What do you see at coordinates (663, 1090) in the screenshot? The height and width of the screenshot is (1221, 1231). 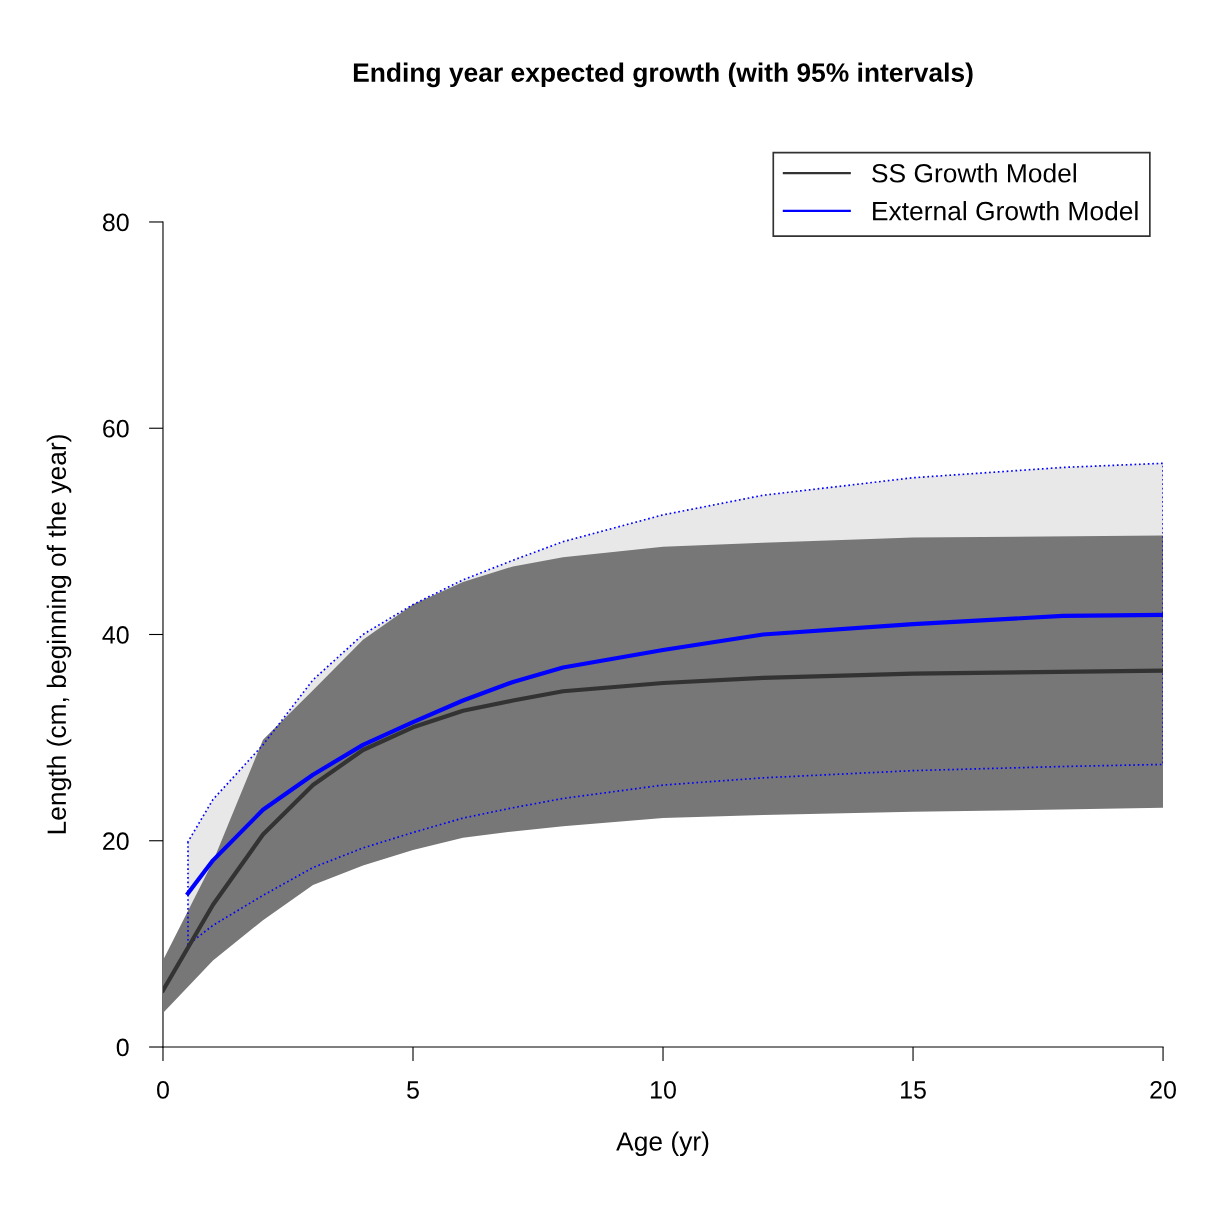 I see `x-tick-label: 10` at bounding box center [663, 1090].